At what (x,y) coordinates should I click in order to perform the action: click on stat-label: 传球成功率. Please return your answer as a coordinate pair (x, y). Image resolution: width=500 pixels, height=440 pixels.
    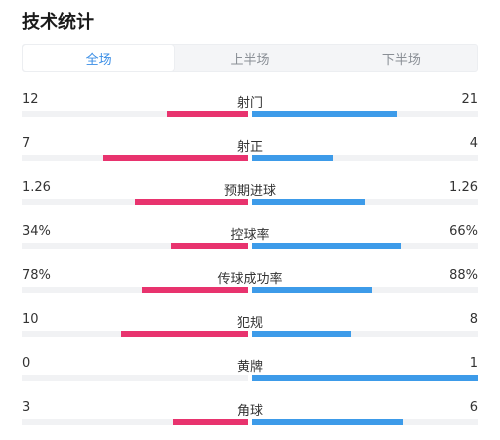
    Looking at the image, I should click on (250, 279).